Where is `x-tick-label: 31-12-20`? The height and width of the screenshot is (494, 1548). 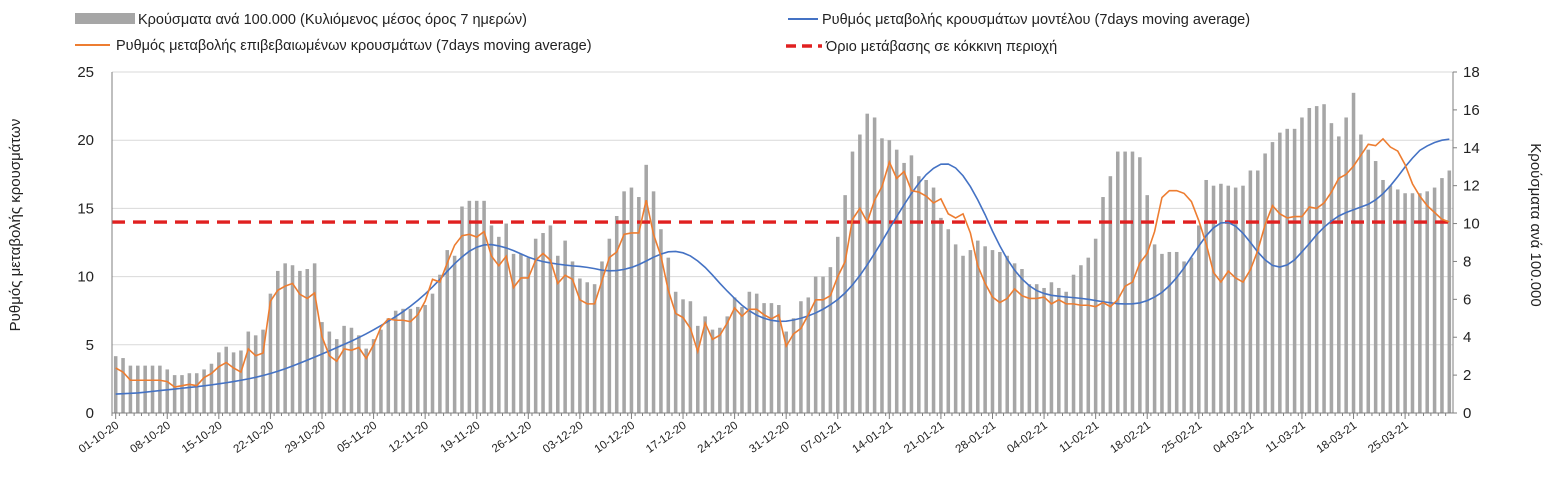 x-tick-label: 31-12-20 is located at coordinates (769, 438).